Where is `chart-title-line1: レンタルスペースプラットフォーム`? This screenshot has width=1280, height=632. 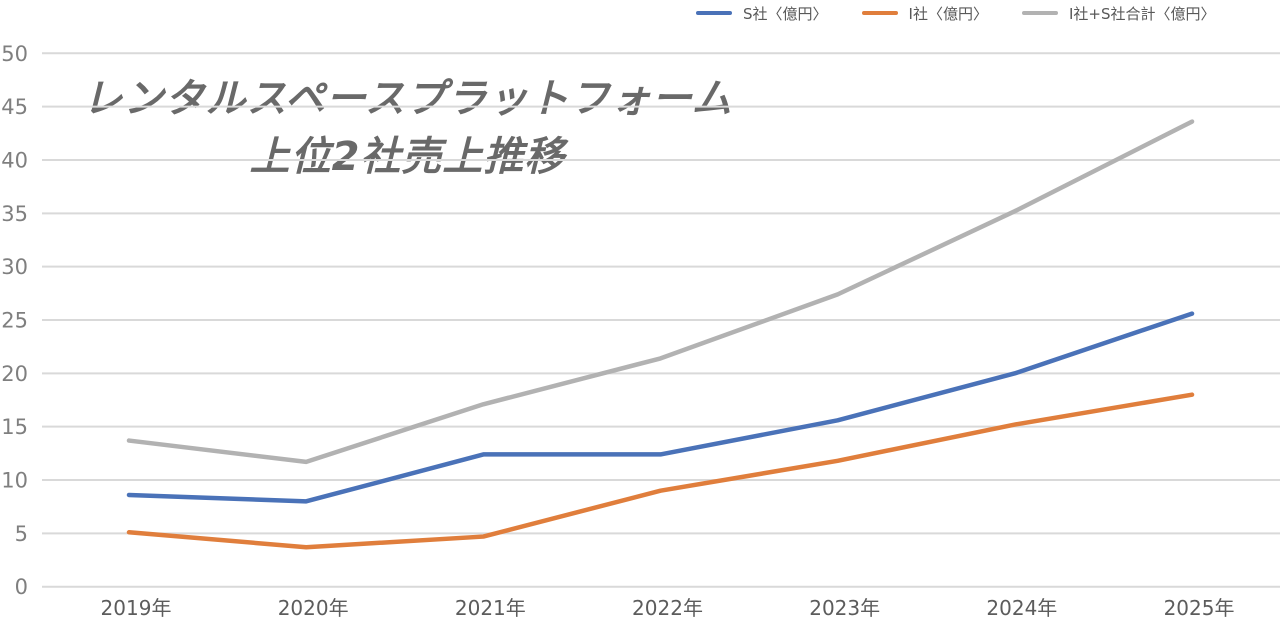
chart-title-line1: レンタルスペースプラットフォーム is located at coordinates (407, 99).